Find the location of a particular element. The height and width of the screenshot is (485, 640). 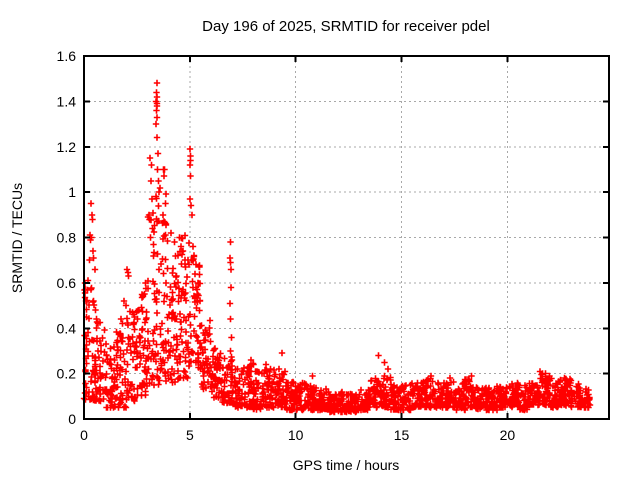

y-tick-label: 0.8 is located at coordinates (67, 238).